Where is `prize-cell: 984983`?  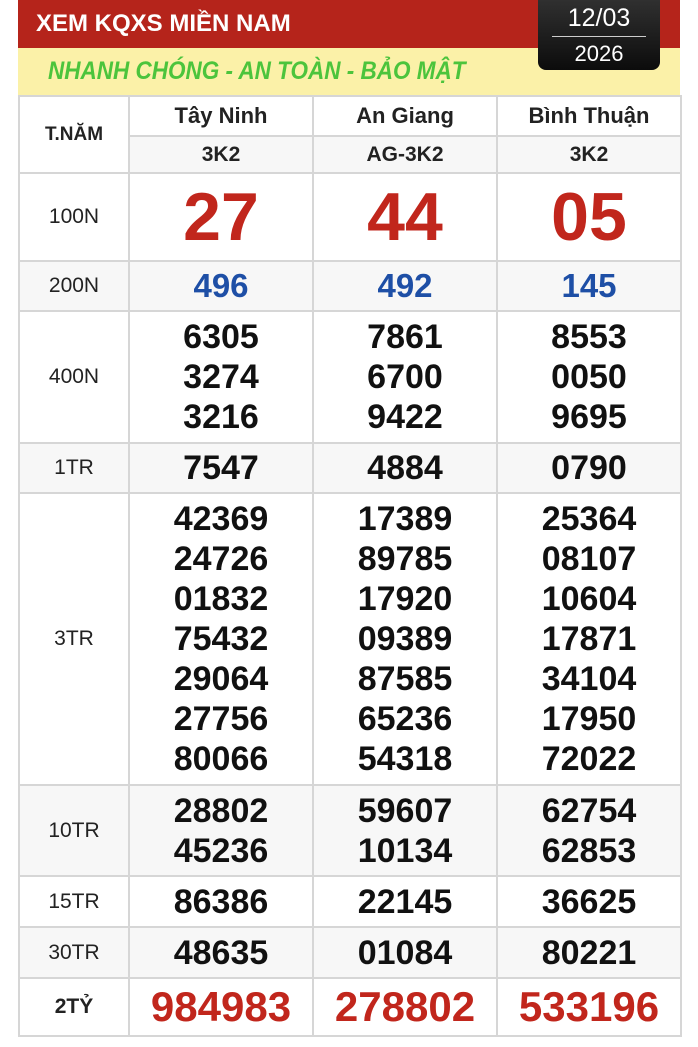 prize-cell: 984983 is located at coordinates (221, 1007).